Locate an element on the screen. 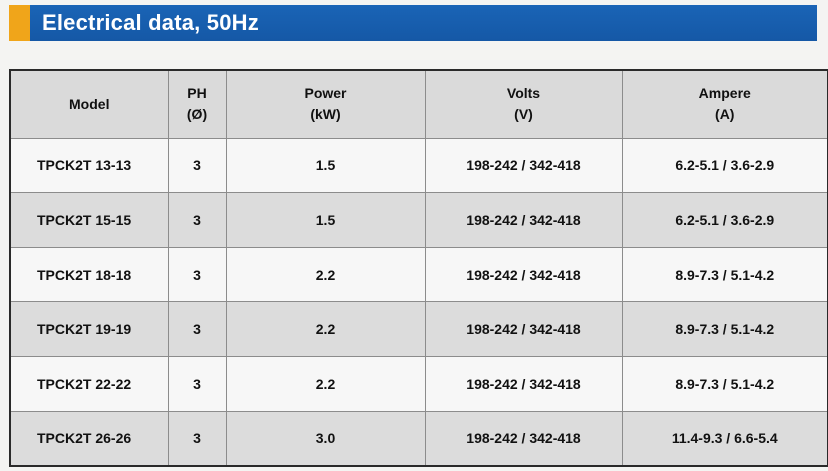 The image size is (828, 471). cell-model: TPCK2T 26-26 is located at coordinates (89, 438).